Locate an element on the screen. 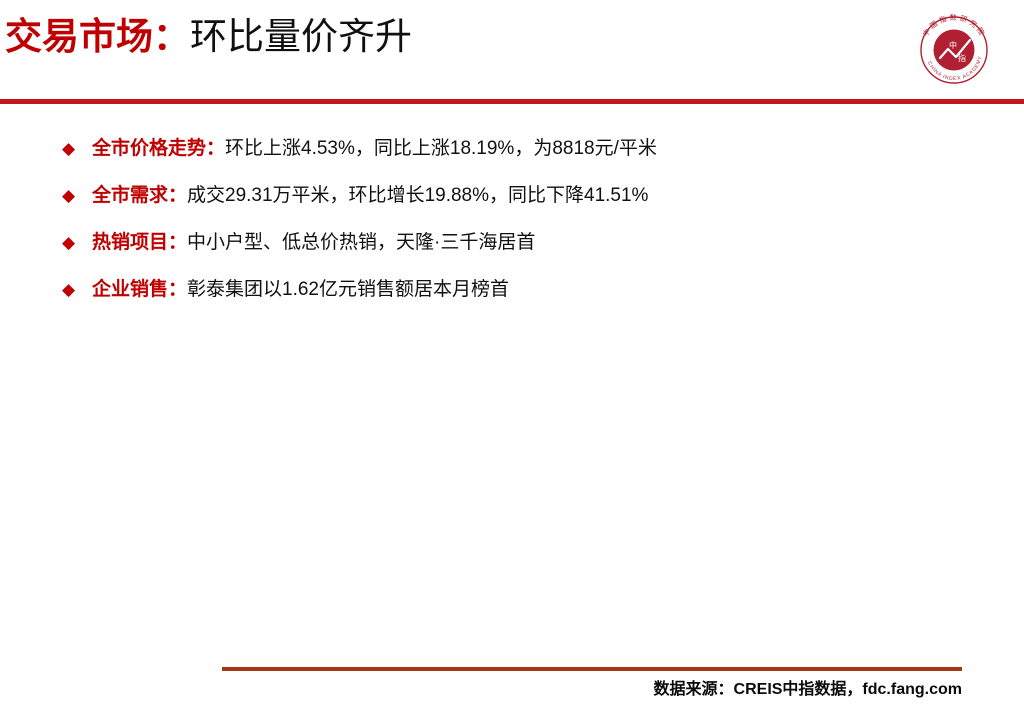 Image resolution: width=1024 pixels, height=709 pixels. bullet-text: 热销项目：中小户型、低总价热销，天隆·三千海居首 is located at coordinates (537, 243).